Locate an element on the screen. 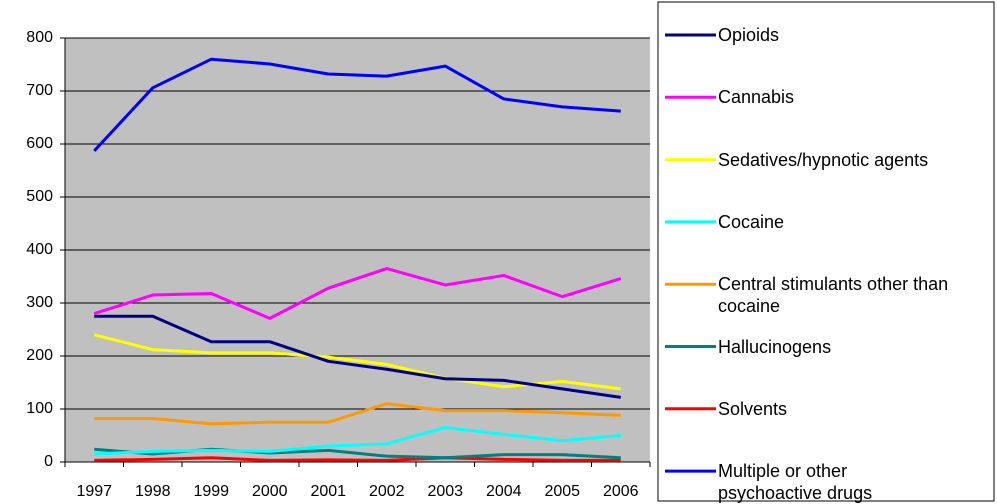 Image resolution: width=997 pixels, height=504 pixels. y-tick-label: 400 is located at coordinates (39, 249).